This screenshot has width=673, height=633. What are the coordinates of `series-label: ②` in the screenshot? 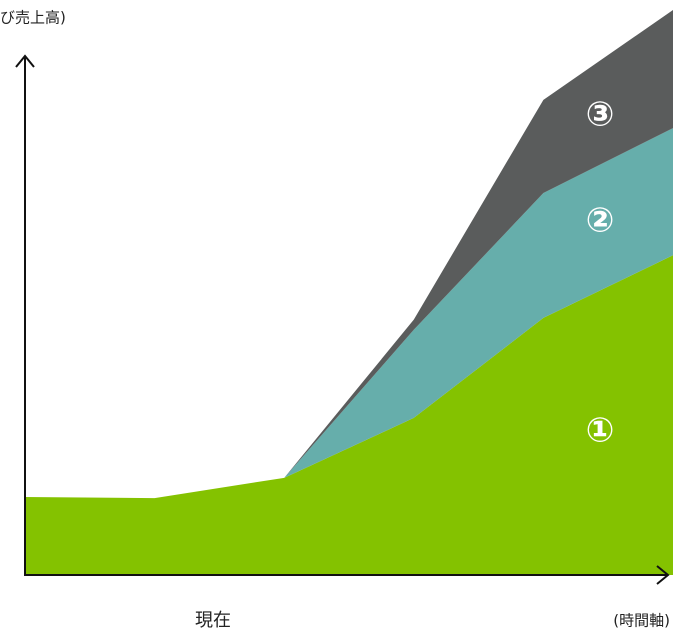 It's located at (600, 221).